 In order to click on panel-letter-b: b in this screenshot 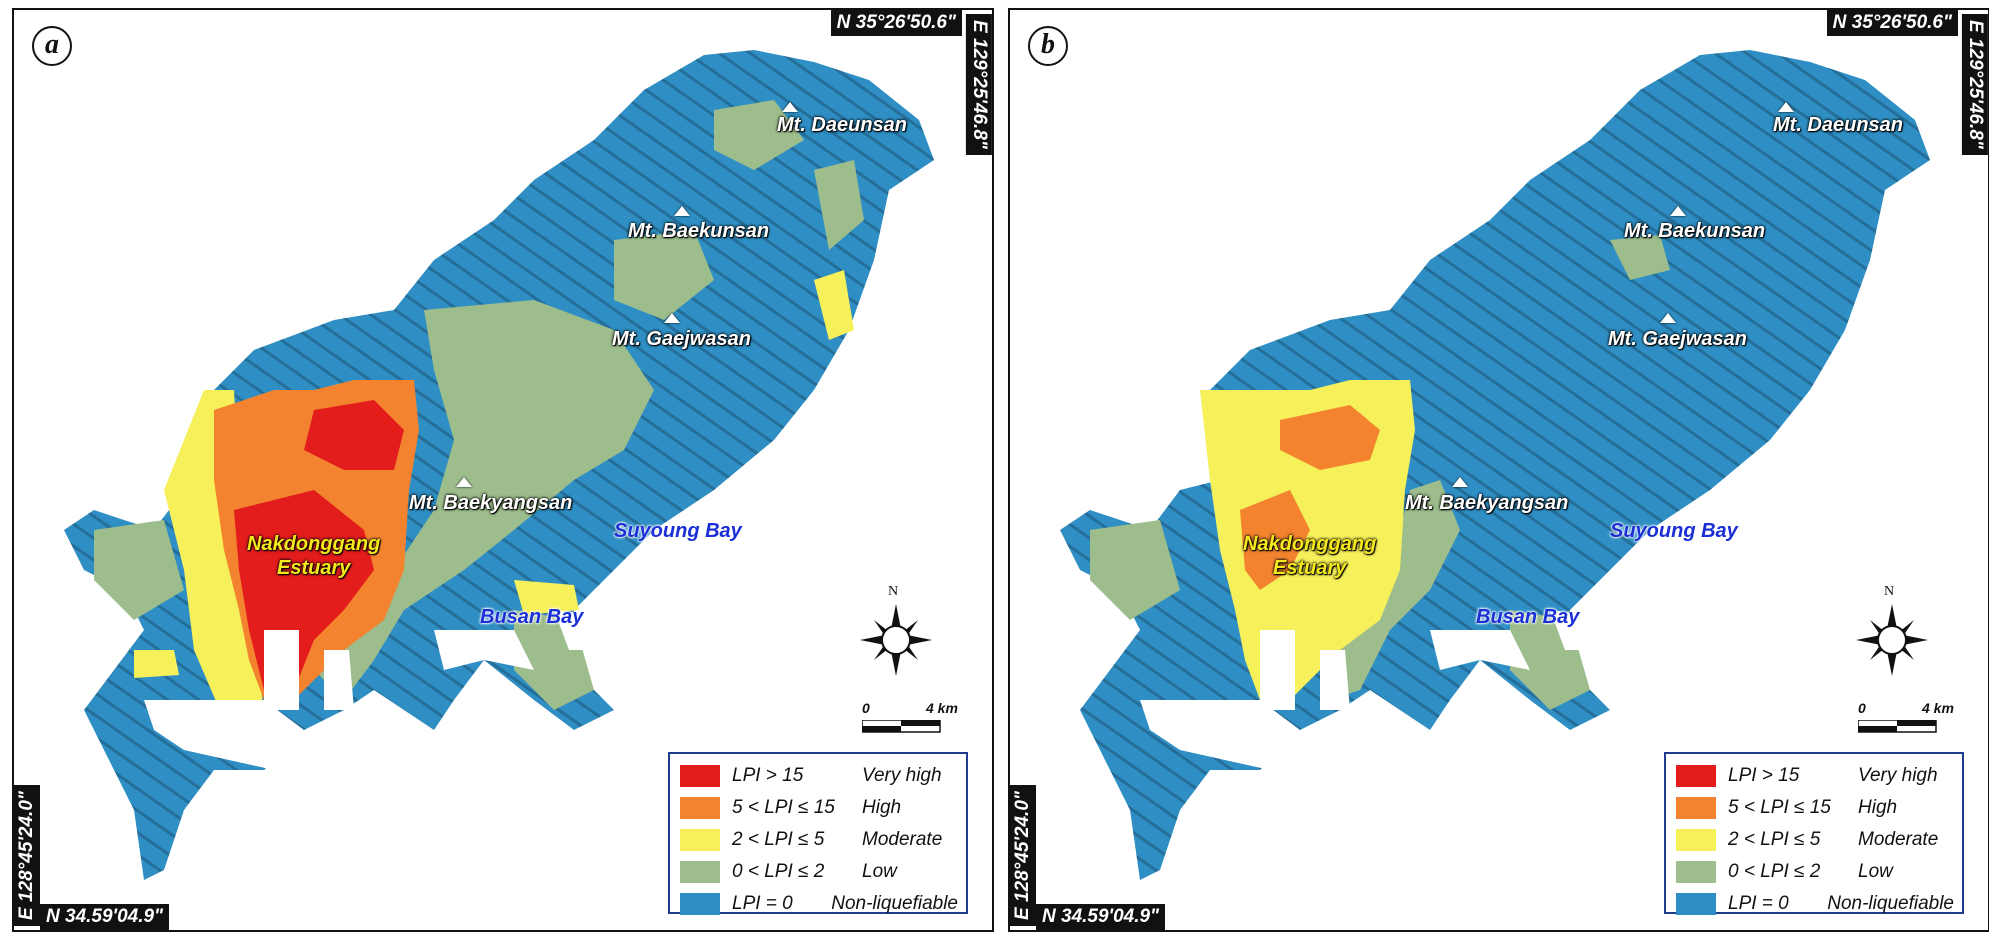, I will do `click(1048, 46)`.